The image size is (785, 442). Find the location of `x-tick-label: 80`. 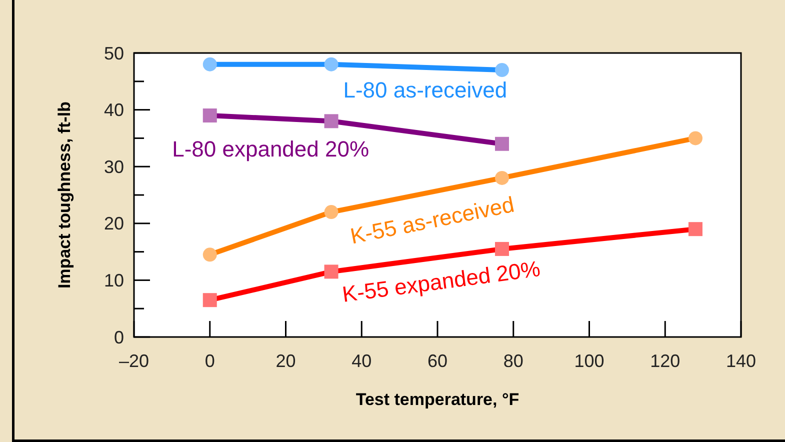

x-tick-label: 80 is located at coordinates (513, 361).